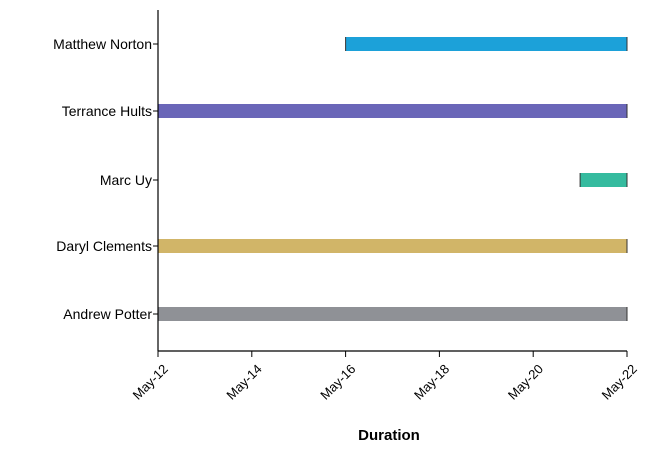  I want to click on x-axis-title: Duration, so click(389, 435).